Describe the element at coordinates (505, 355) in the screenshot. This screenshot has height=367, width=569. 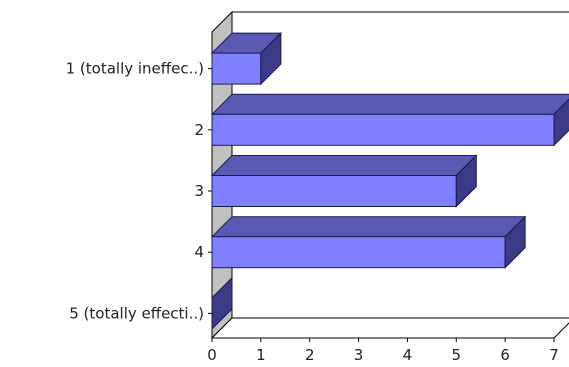
I see `x-tick-label: 6` at that location.